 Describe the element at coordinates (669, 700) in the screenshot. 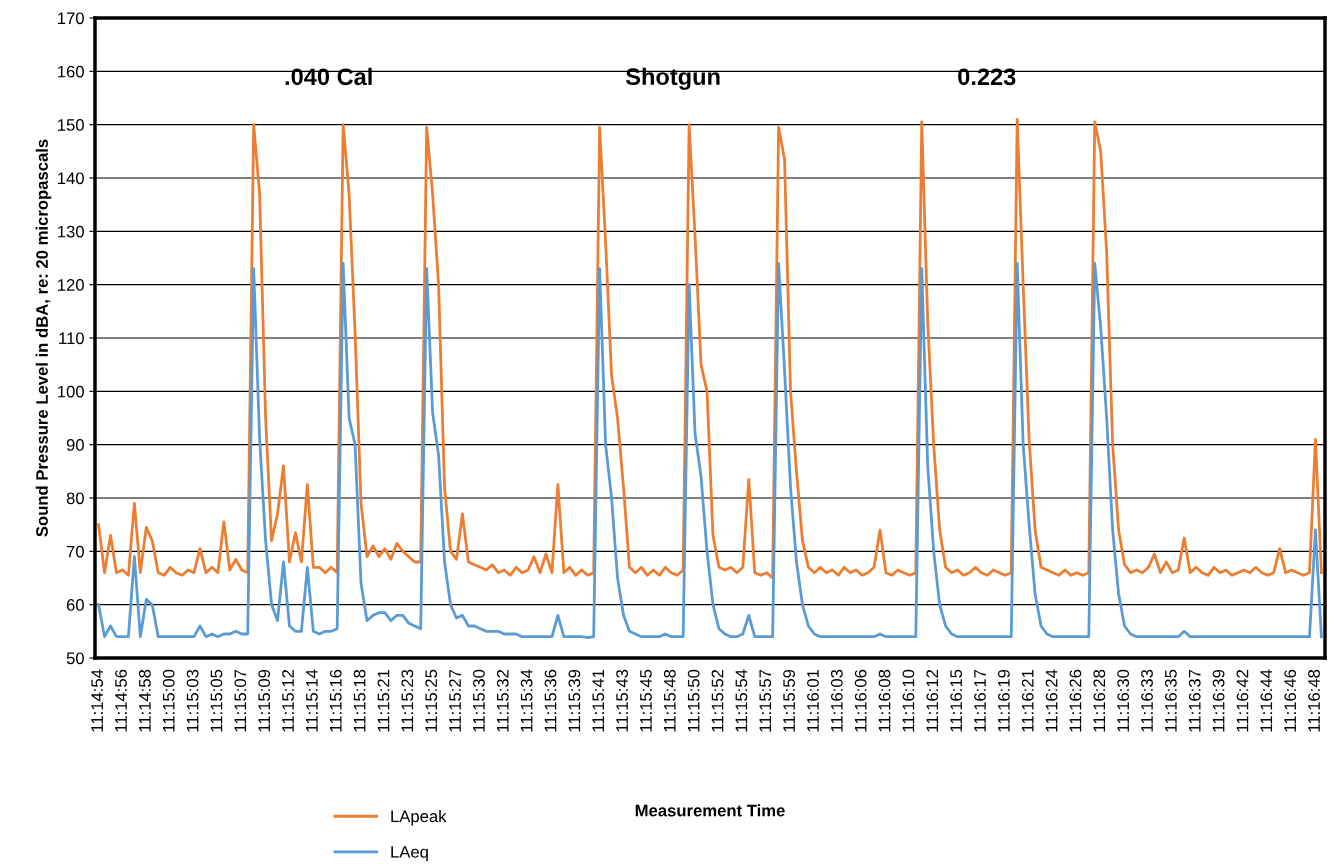

I see `x-tick-label: 11:15:48` at that location.